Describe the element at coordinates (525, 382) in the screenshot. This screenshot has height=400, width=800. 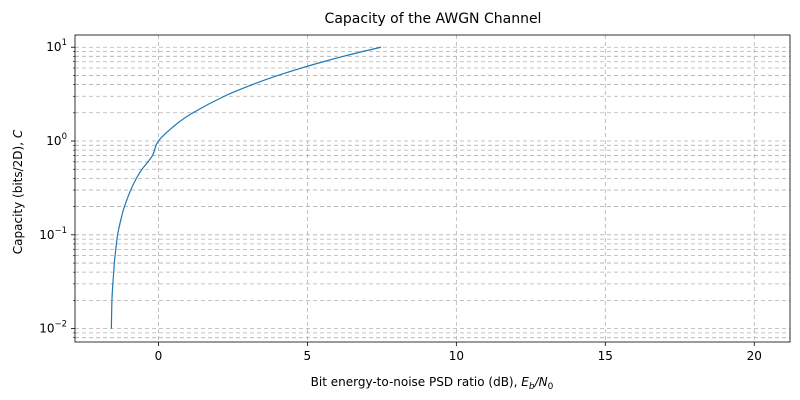
I see `x-axis-label-e: E` at that location.